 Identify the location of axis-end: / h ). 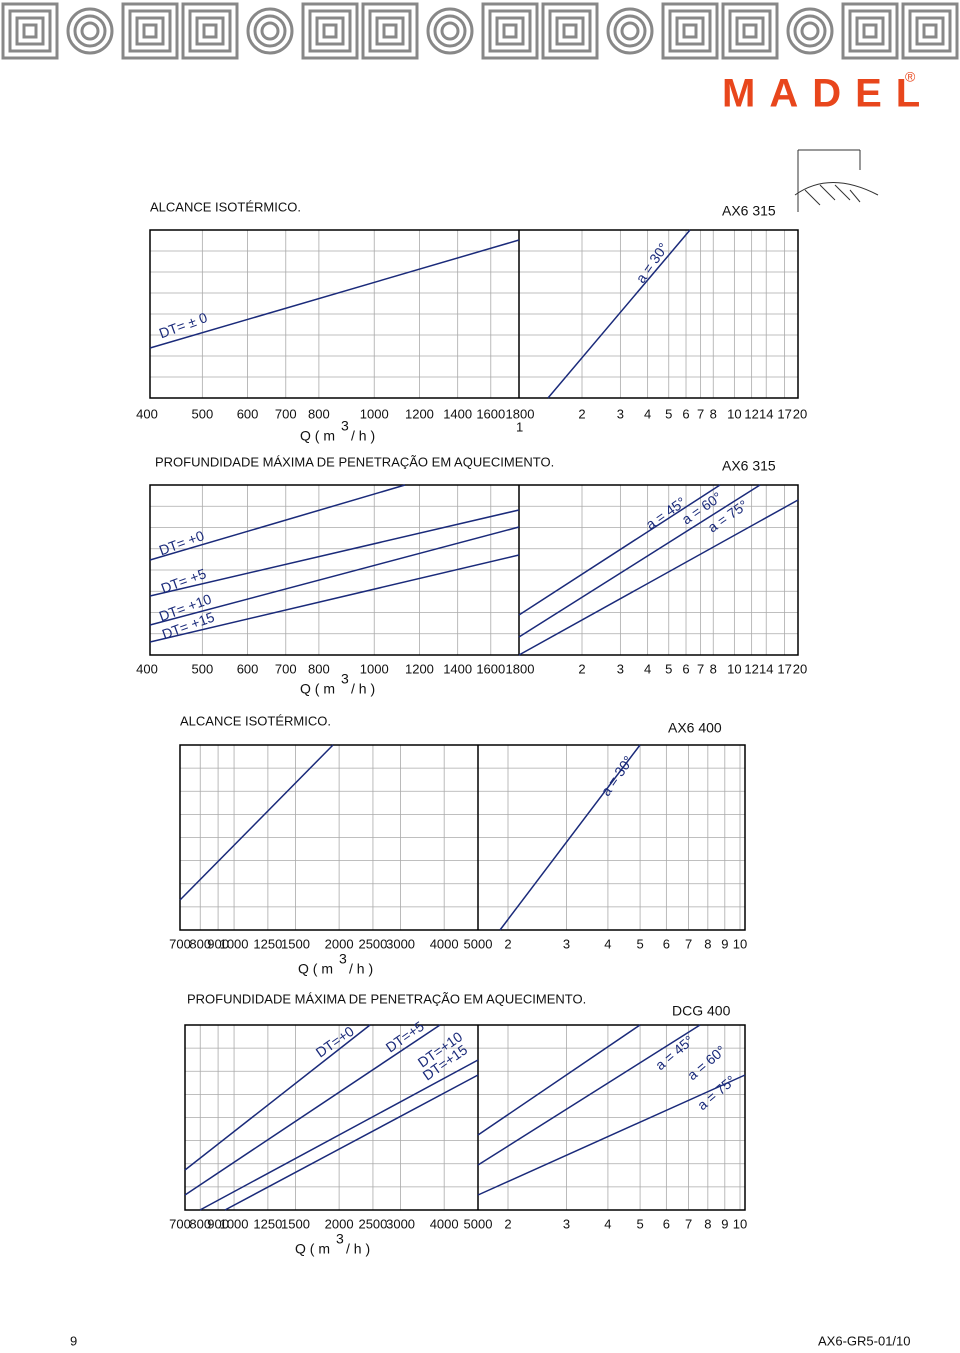
(363, 436).